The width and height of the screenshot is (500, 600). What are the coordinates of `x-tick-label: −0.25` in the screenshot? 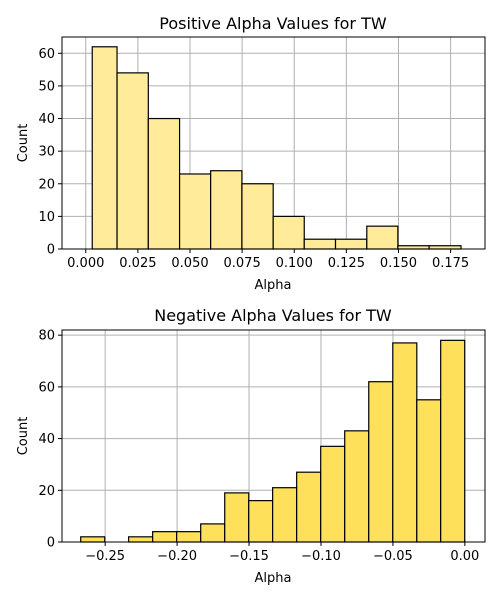 It's located at (105, 556).